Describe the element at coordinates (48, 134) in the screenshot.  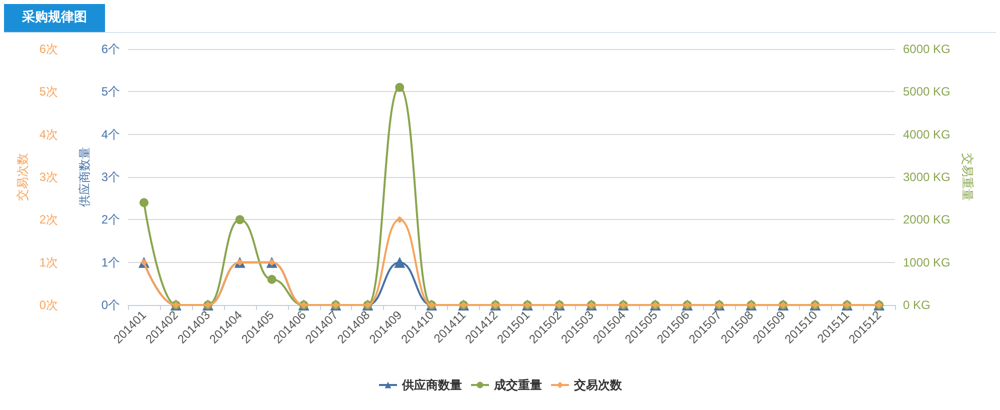
I see `y3-tick-label: 4次` at that location.